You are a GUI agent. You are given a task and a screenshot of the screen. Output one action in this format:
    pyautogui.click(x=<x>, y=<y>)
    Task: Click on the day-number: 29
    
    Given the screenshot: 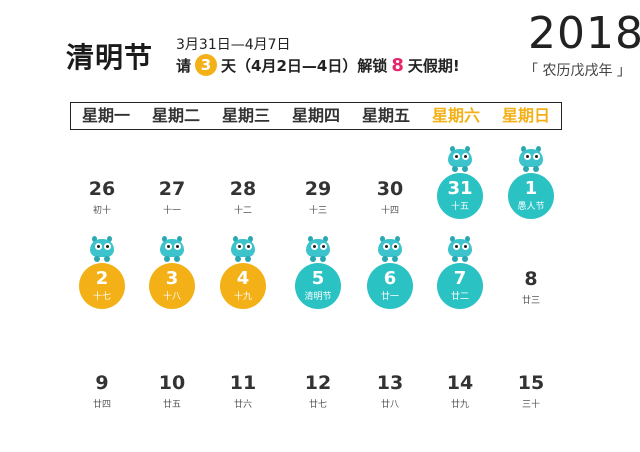 What is the action you would take?
    pyautogui.click(x=318, y=189)
    